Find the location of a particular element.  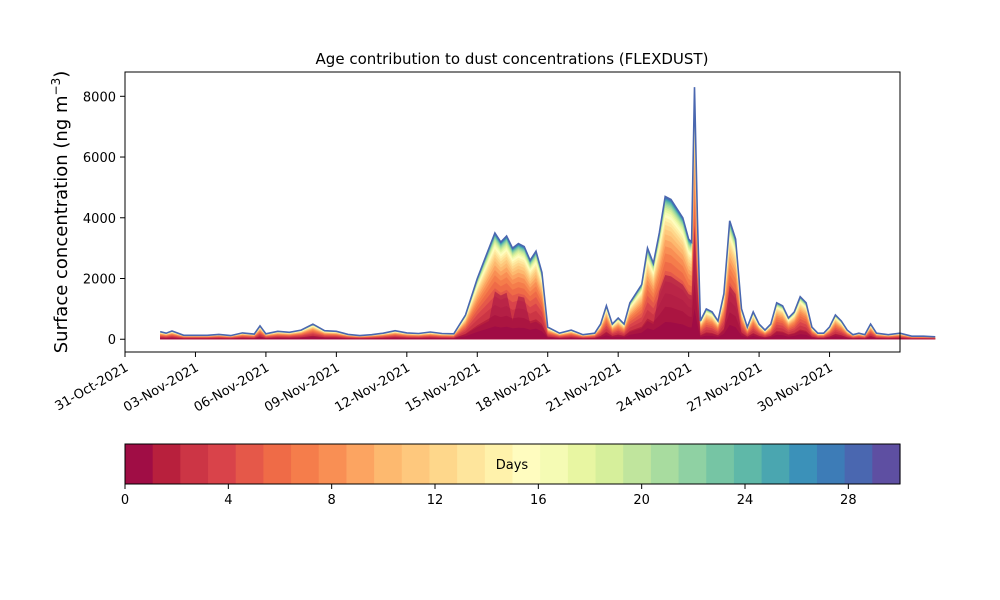

y-tick-label-1: 2000 is located at coordinates (99, 280).